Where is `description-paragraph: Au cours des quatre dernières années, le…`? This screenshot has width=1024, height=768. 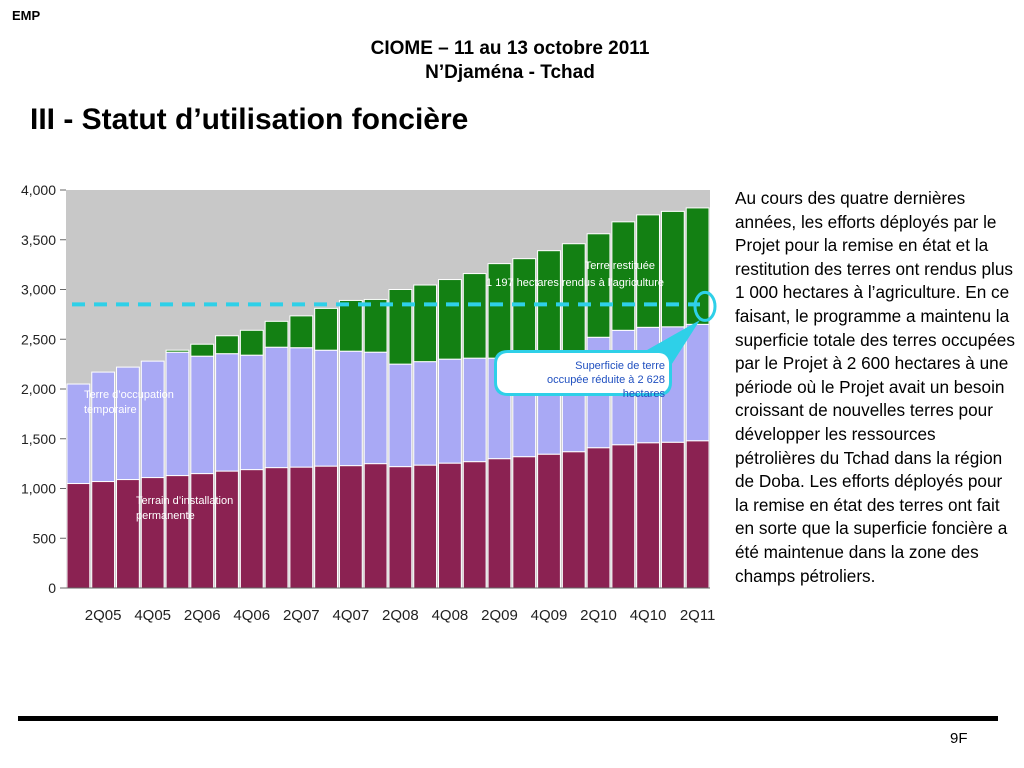 description-paragraph: Au cours des quatre dernières années, le… is located at coordinates (875, 387).